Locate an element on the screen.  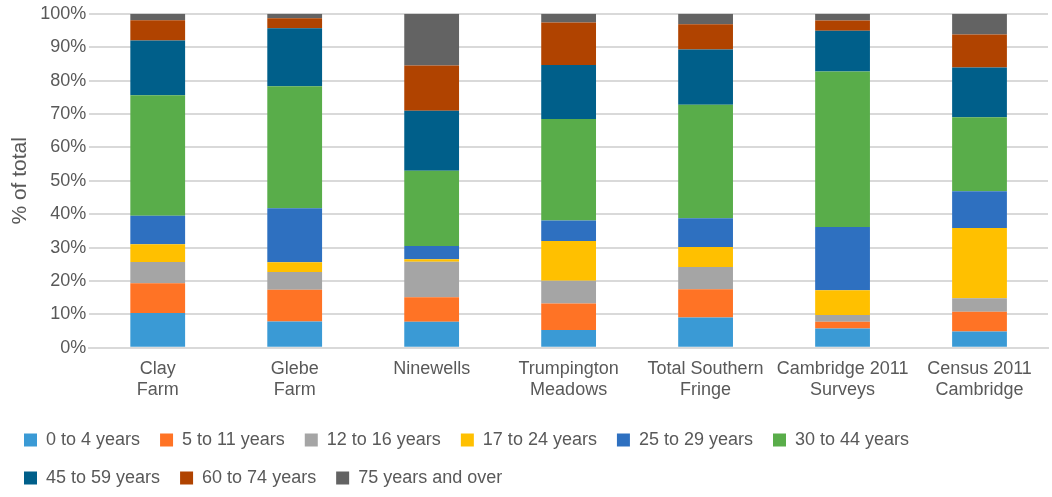
x-tick-label: Trumpington Meadows is located at coordinates (568, 378).